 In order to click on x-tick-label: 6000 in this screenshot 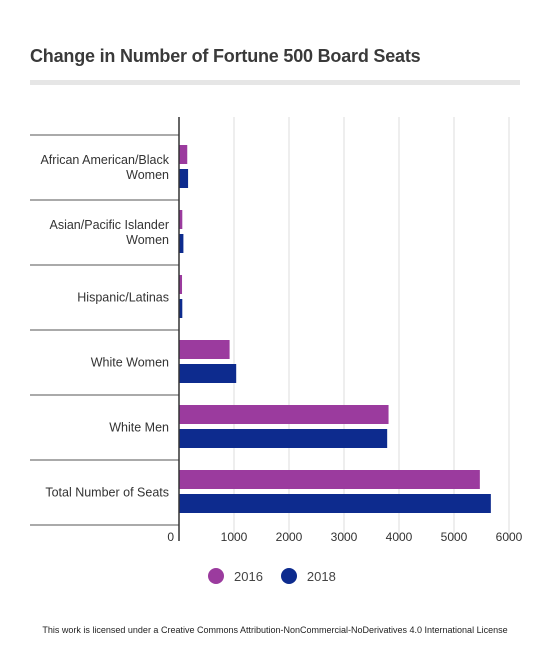, I will do `click(509, 537)`.